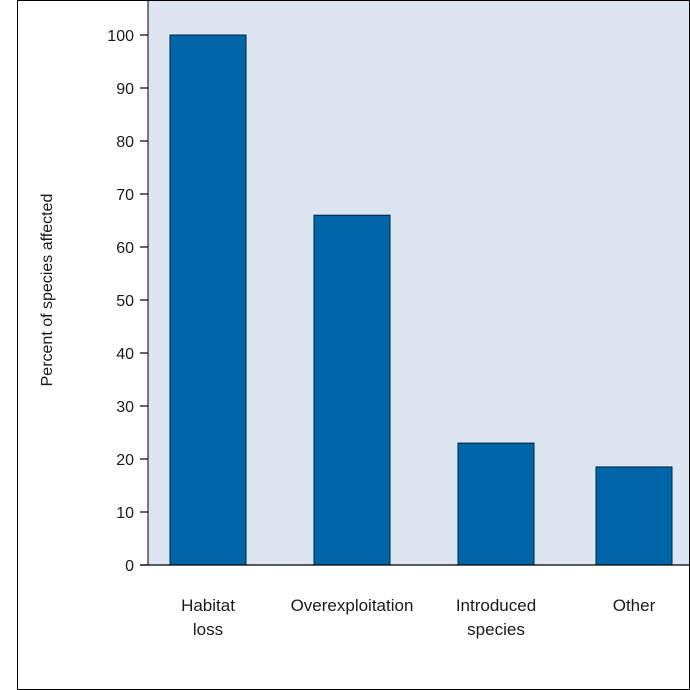  What do you see at coordinates (125, 195) in the screenshot?
I see `y-tick-label: 70` at bounding box center [125, 195].